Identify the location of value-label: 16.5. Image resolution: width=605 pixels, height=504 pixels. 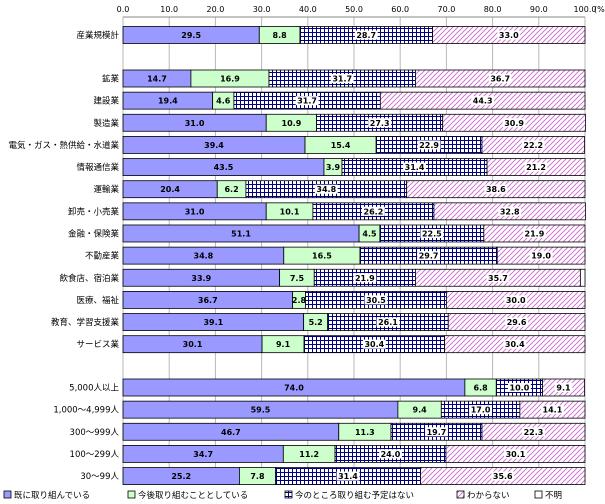
(322, 256).